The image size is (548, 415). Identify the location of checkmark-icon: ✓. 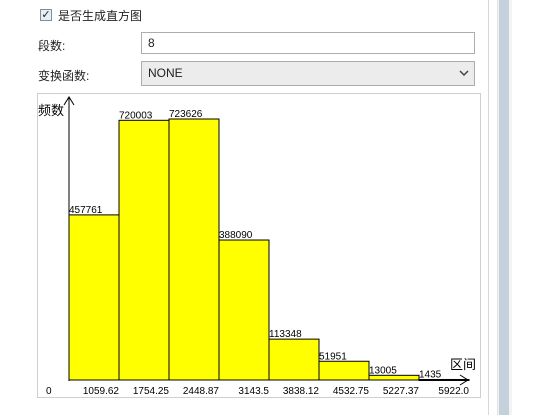
(46, 14).